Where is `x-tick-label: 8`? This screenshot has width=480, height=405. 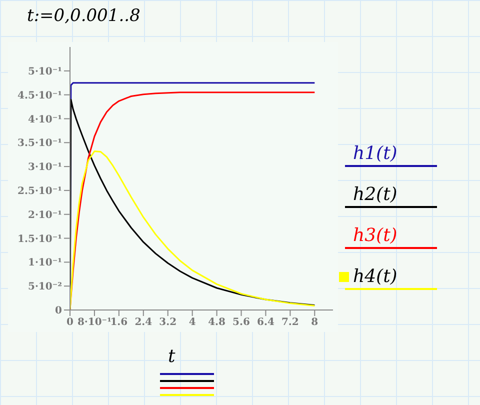 x-tick-label: 8 is located at coordinates (314, 322).